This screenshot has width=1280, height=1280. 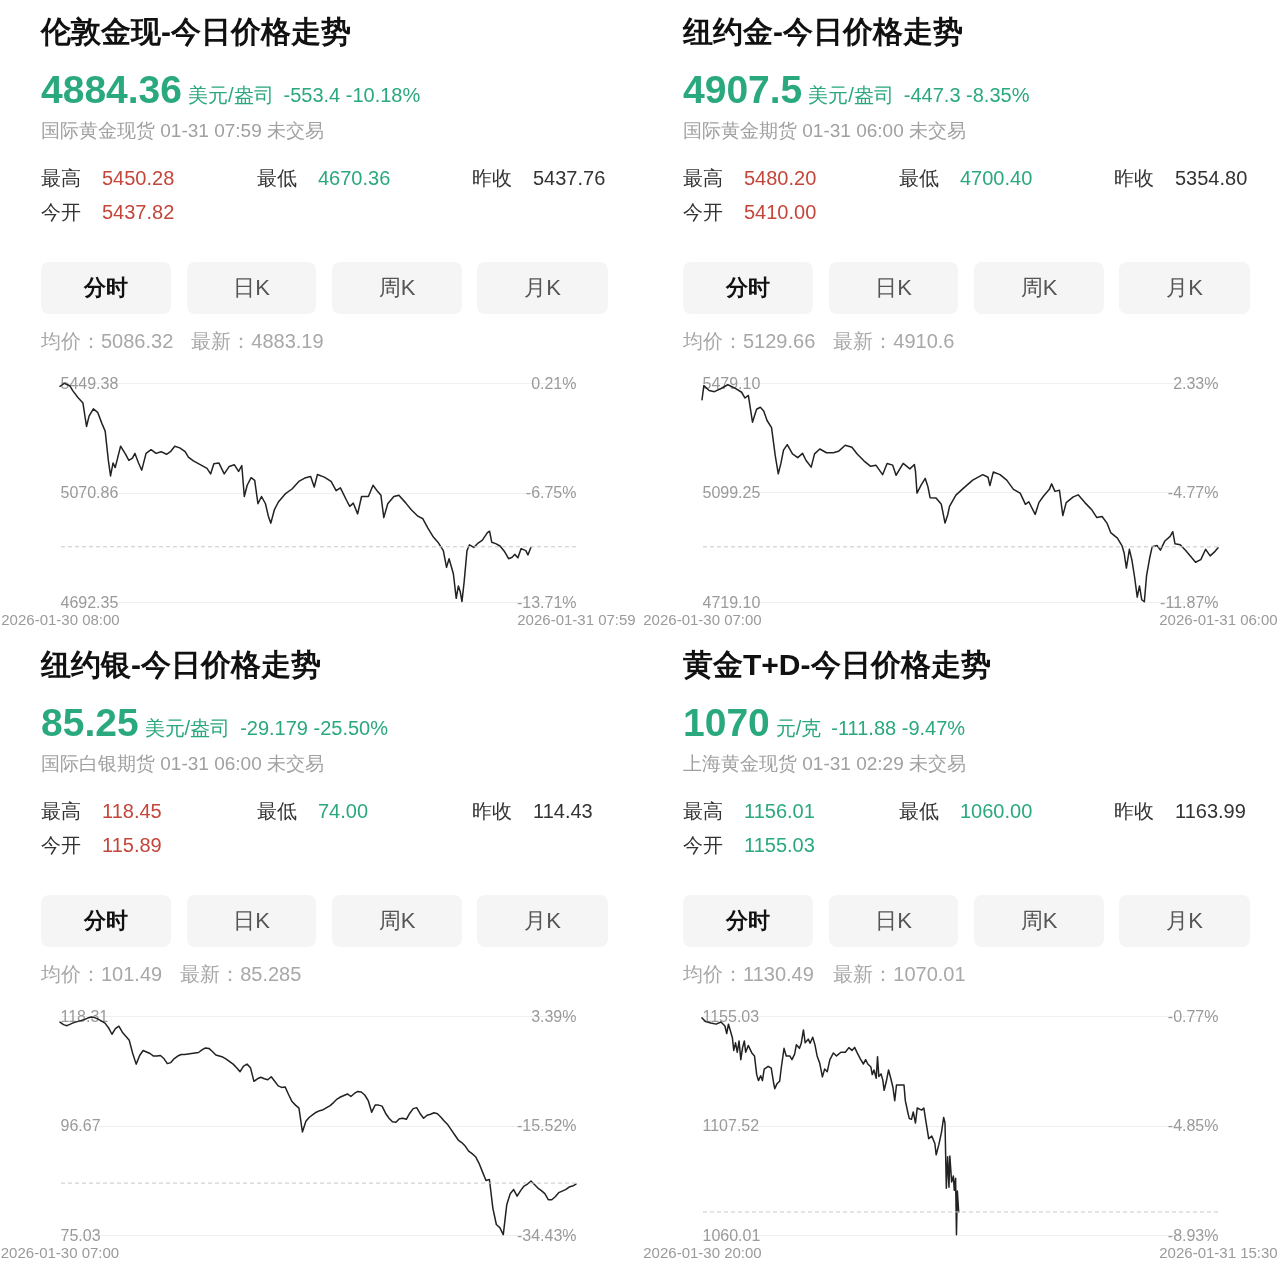 I want to click on text: 均价：1130.49, so click(x=748, y=974).